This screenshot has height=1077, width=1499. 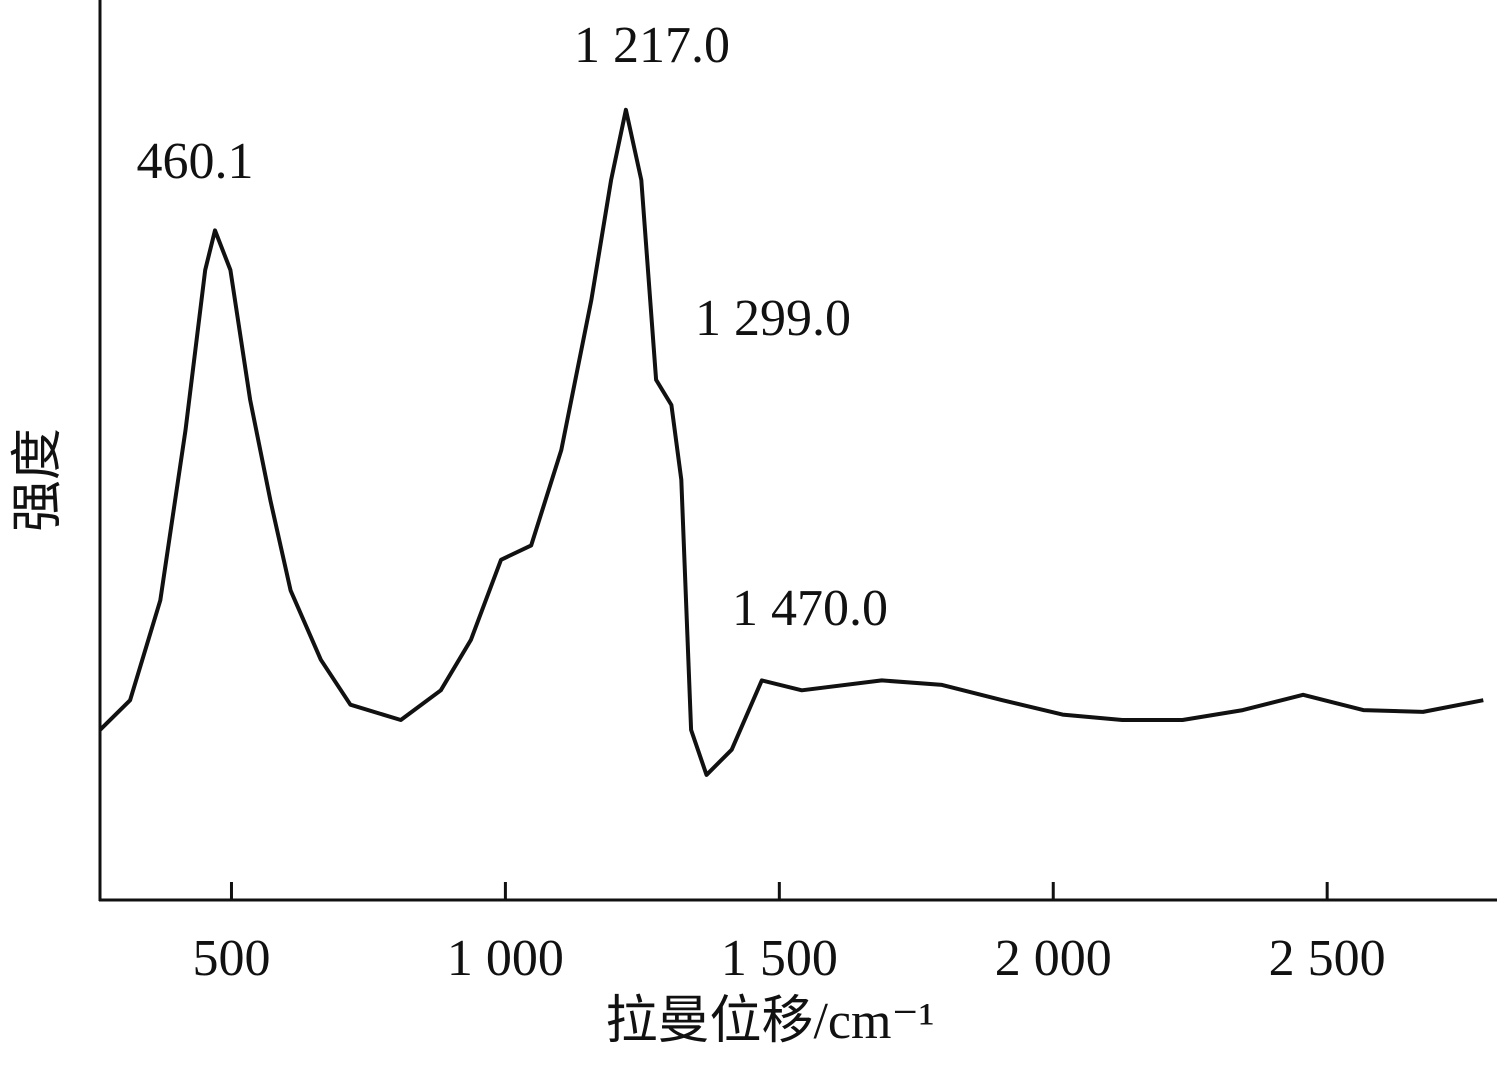 I want to click on x-tick-label: 2 500, so click(x=1327, y=958).